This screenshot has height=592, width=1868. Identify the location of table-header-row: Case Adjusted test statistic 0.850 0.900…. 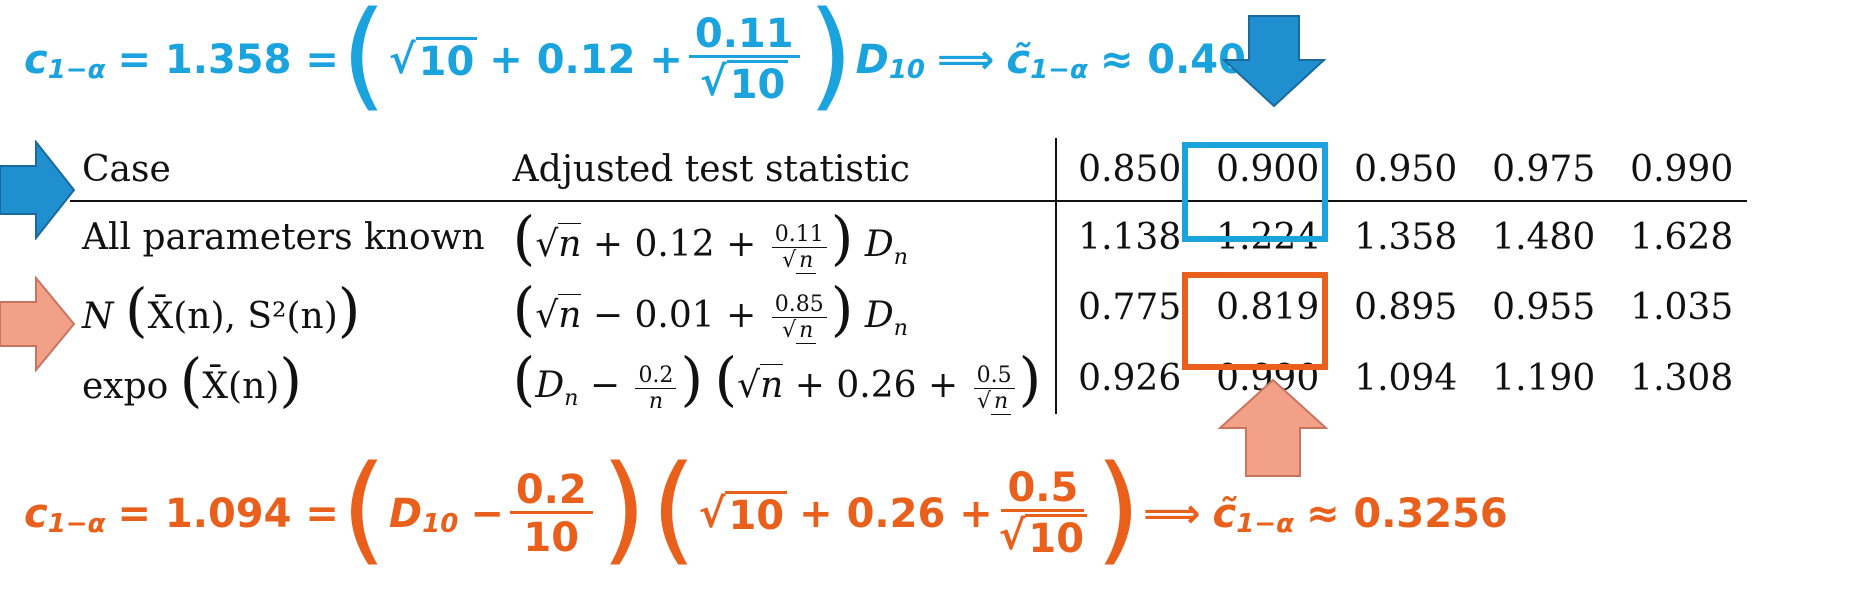
(909, 170).